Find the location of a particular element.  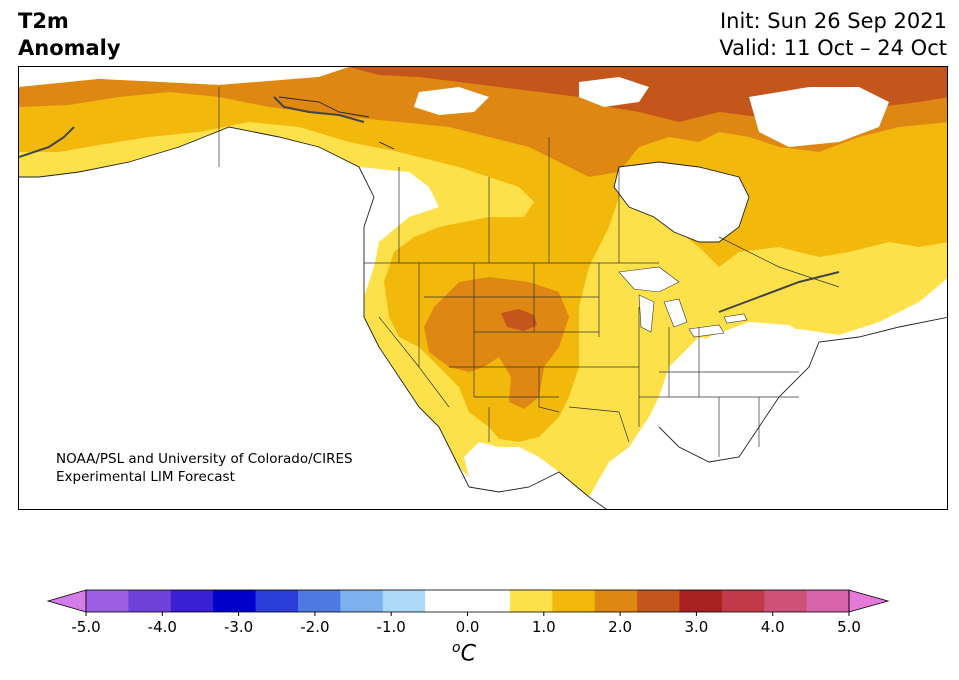

colorbar-swatches is located at coordinates (468, 601).